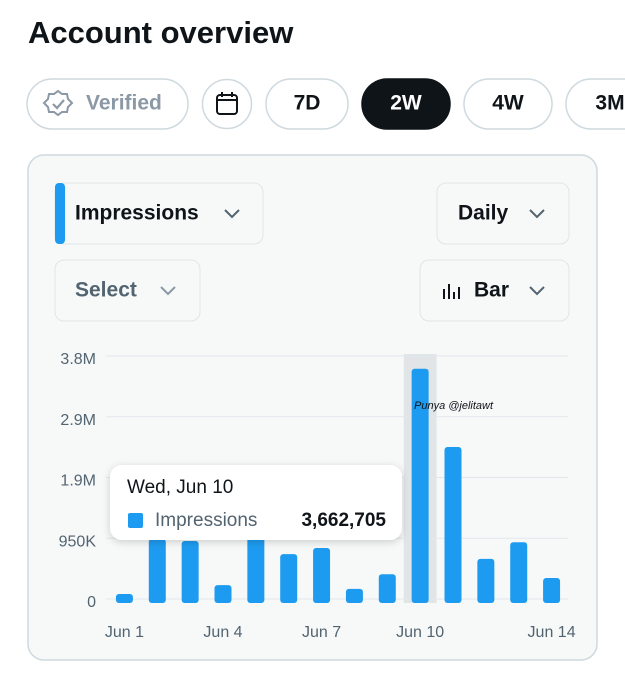  I want to click on calendar-icon, so click(227, 104).